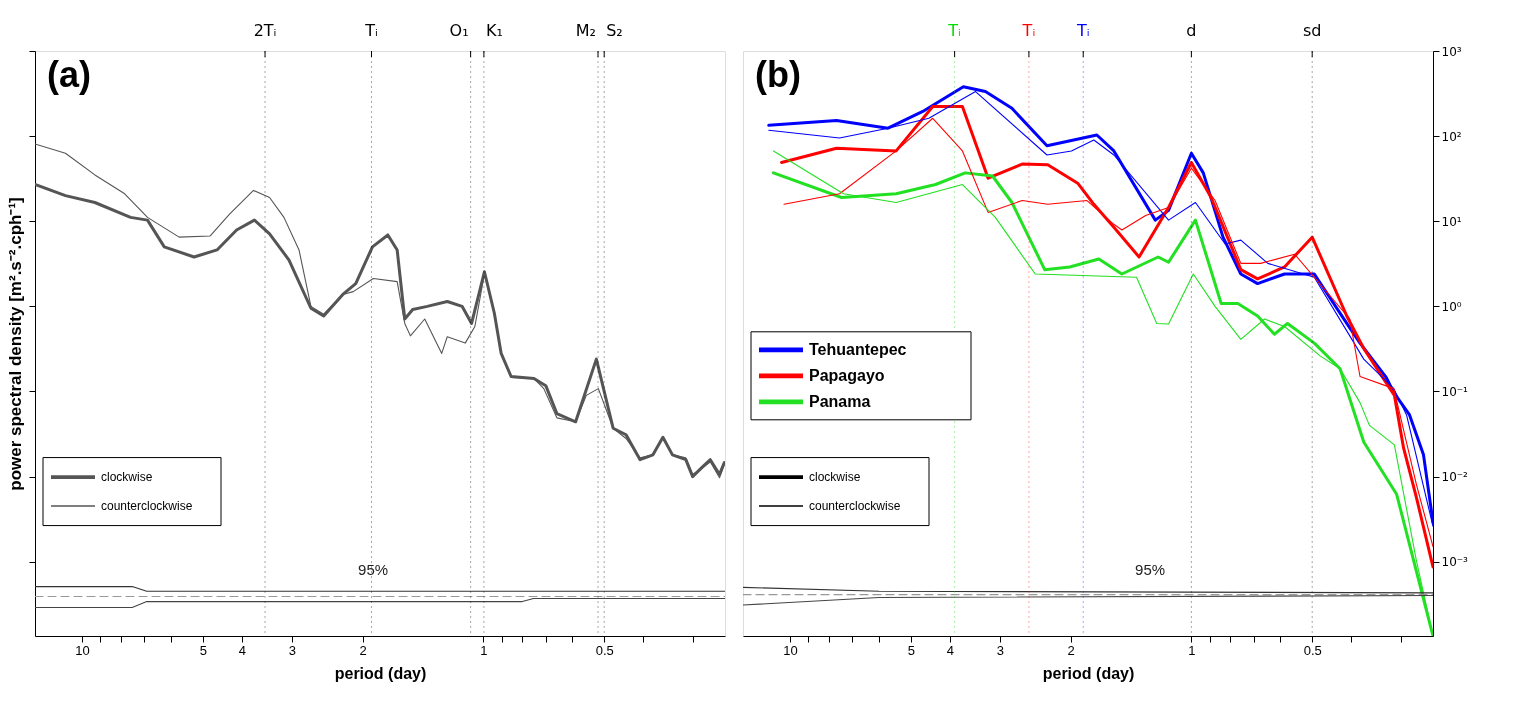 The width and height of the screenshot is (1517, 719). I want to click on ref-line-label: sd, so click(1312, 30).